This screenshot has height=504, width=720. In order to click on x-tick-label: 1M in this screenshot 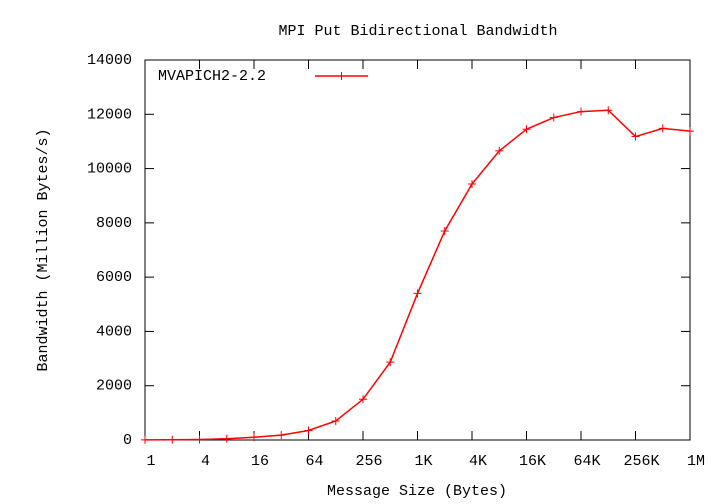, I will do `click(696, 461)`.